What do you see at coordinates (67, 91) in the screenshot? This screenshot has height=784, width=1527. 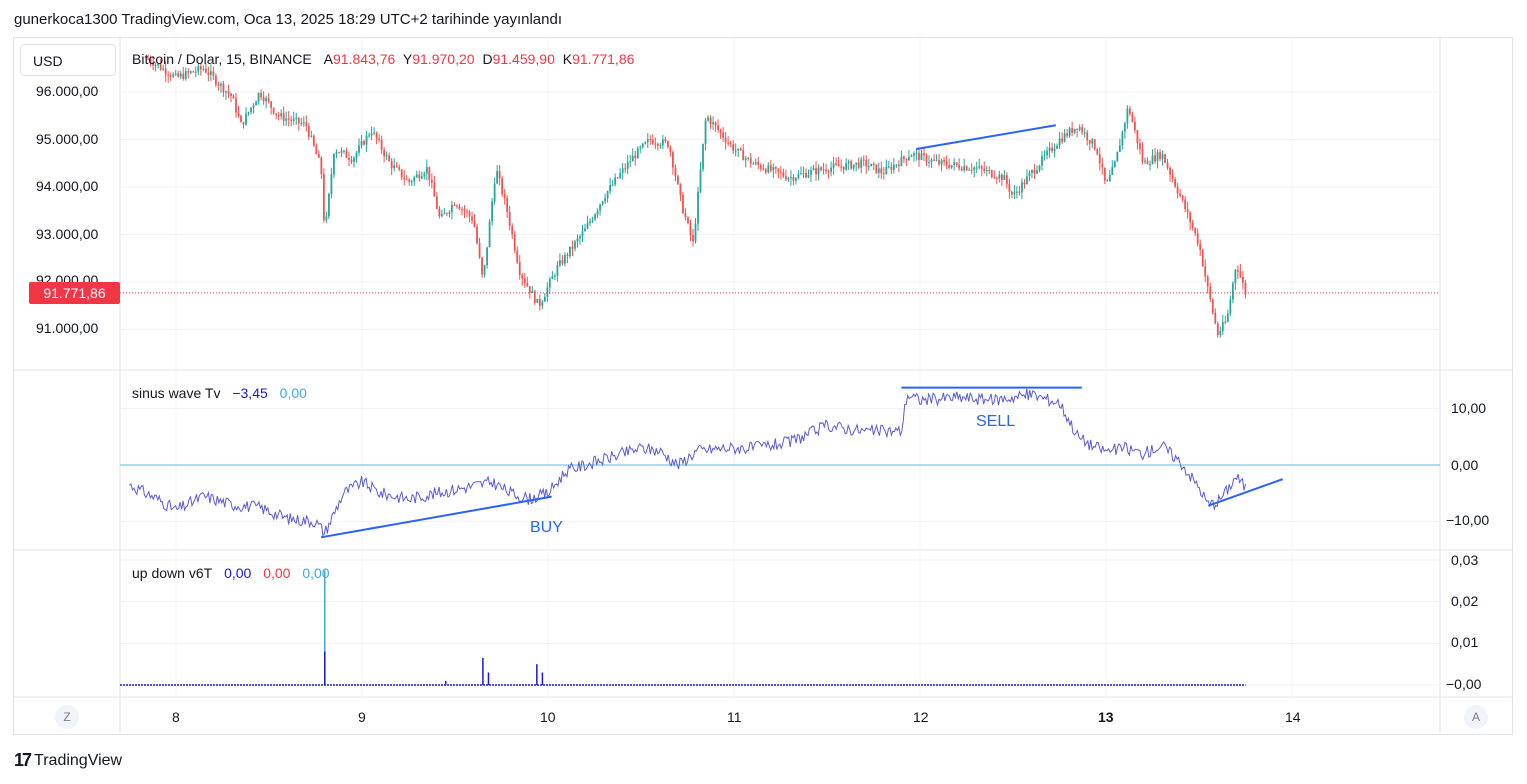 I see `price-tick-96000: 96.000,00` at bounding box center [67, 91].